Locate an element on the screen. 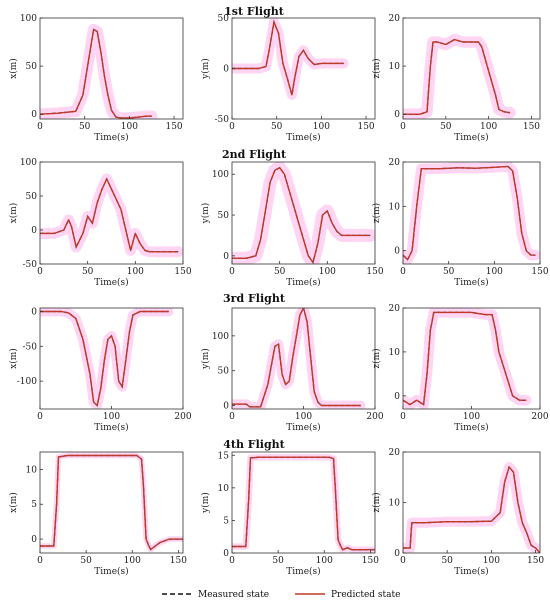  y-tick-label: 5 is located at coordinates (226, 521).